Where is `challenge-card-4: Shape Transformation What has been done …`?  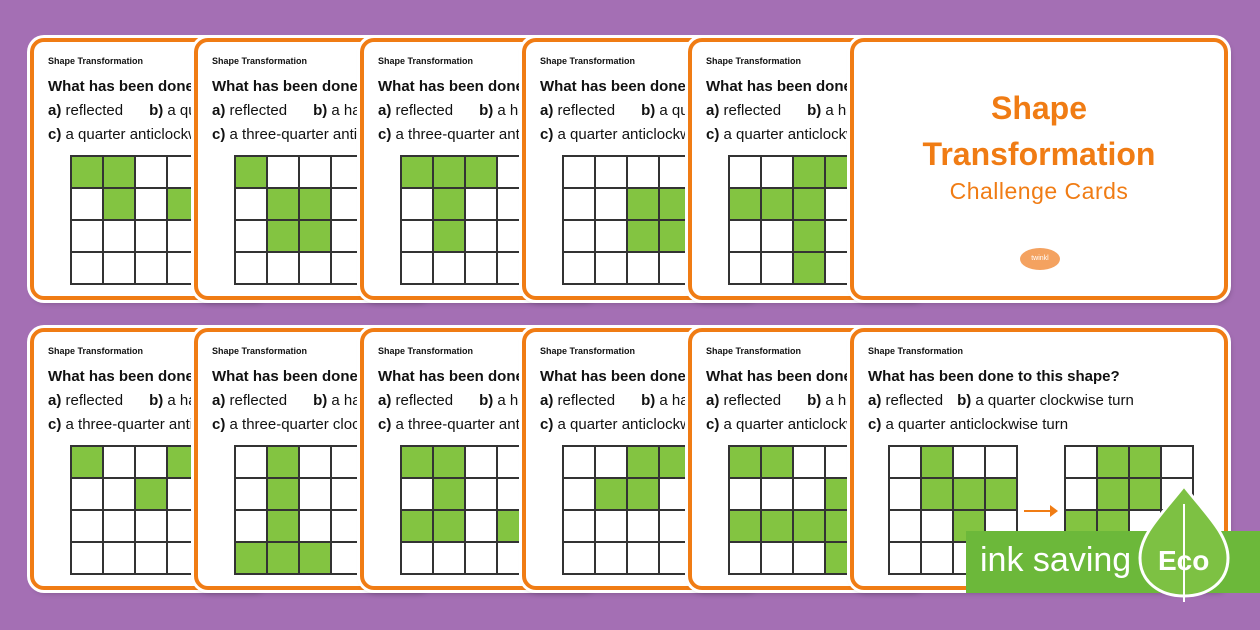
challenge-card-4: Shape Transformation What has been done … is located at coordinates (640, 169).